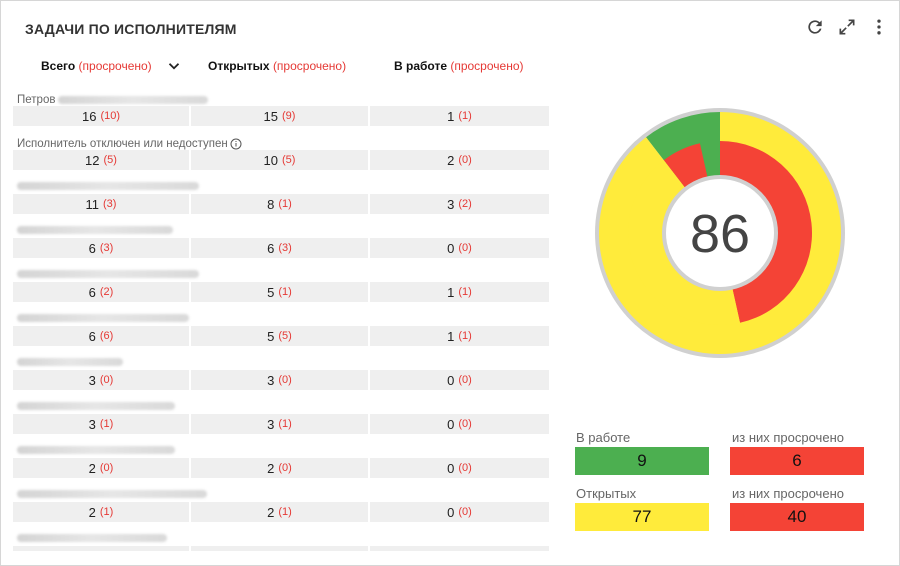 This screenshot has height=566, width=900. Describe the element at coordinates (270, 160) in the screenshot. I see `cell-open-value: 10` at that location.